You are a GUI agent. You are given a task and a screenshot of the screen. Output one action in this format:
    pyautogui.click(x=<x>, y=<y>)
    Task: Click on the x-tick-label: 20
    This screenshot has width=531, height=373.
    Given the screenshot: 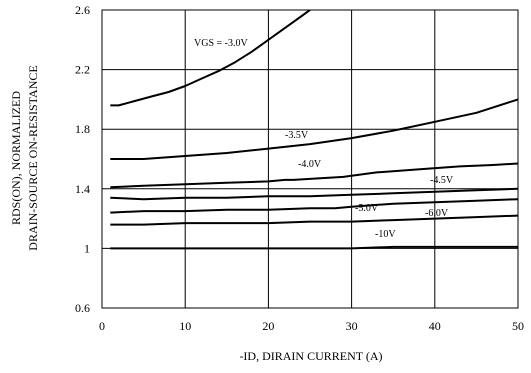 What is the action you would take?
    pyautogui.click(x=268, y=326)
    